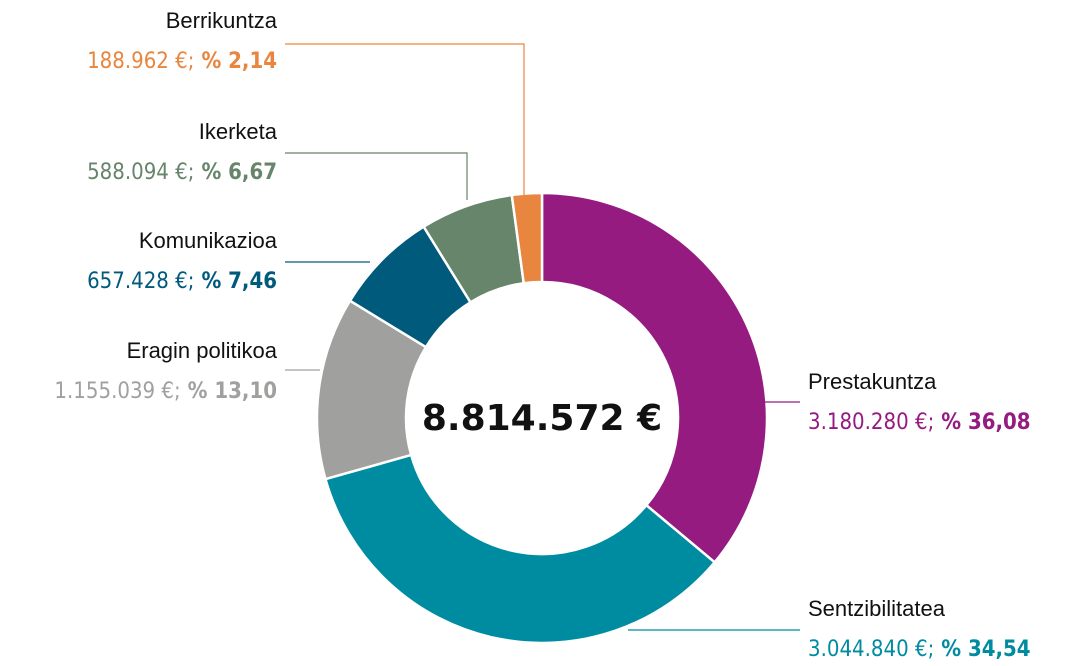  I want to click on value-label: 588.094 €; % 6,67, so click(182, 172).